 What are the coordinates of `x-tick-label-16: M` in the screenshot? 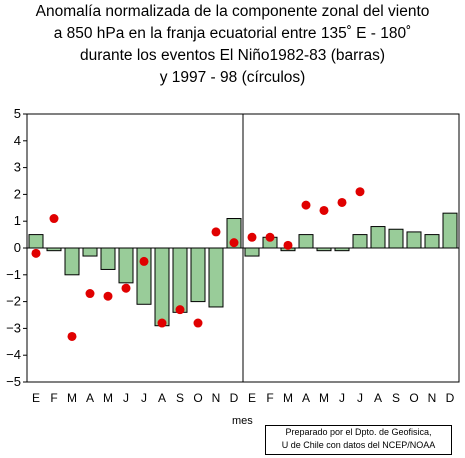 It's located at (324, 398).